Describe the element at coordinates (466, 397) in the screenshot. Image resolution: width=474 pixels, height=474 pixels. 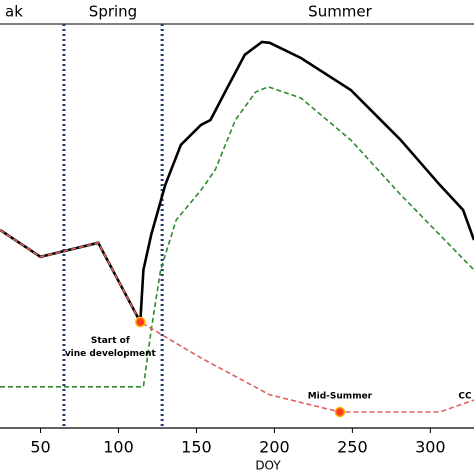
I see `annotation: CC regro` at that location.